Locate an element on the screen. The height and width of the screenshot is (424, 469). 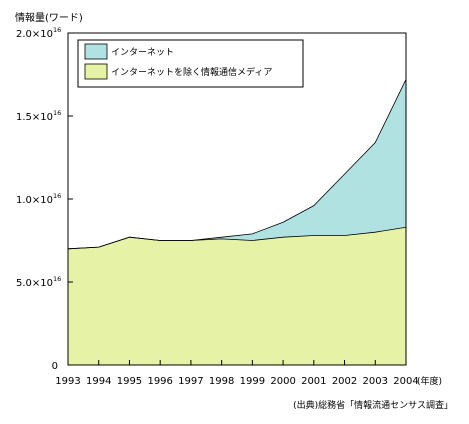
y-axis: 05.0×10 161.0×10 161.5×10 162.0×10 16 is located at coordinates (44, 199).